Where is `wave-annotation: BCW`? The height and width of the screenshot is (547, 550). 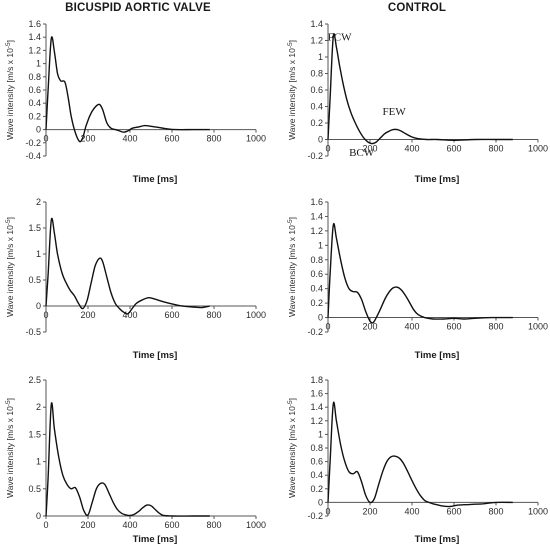 wave-annotation: BCW is located at coordinates (362, 153).